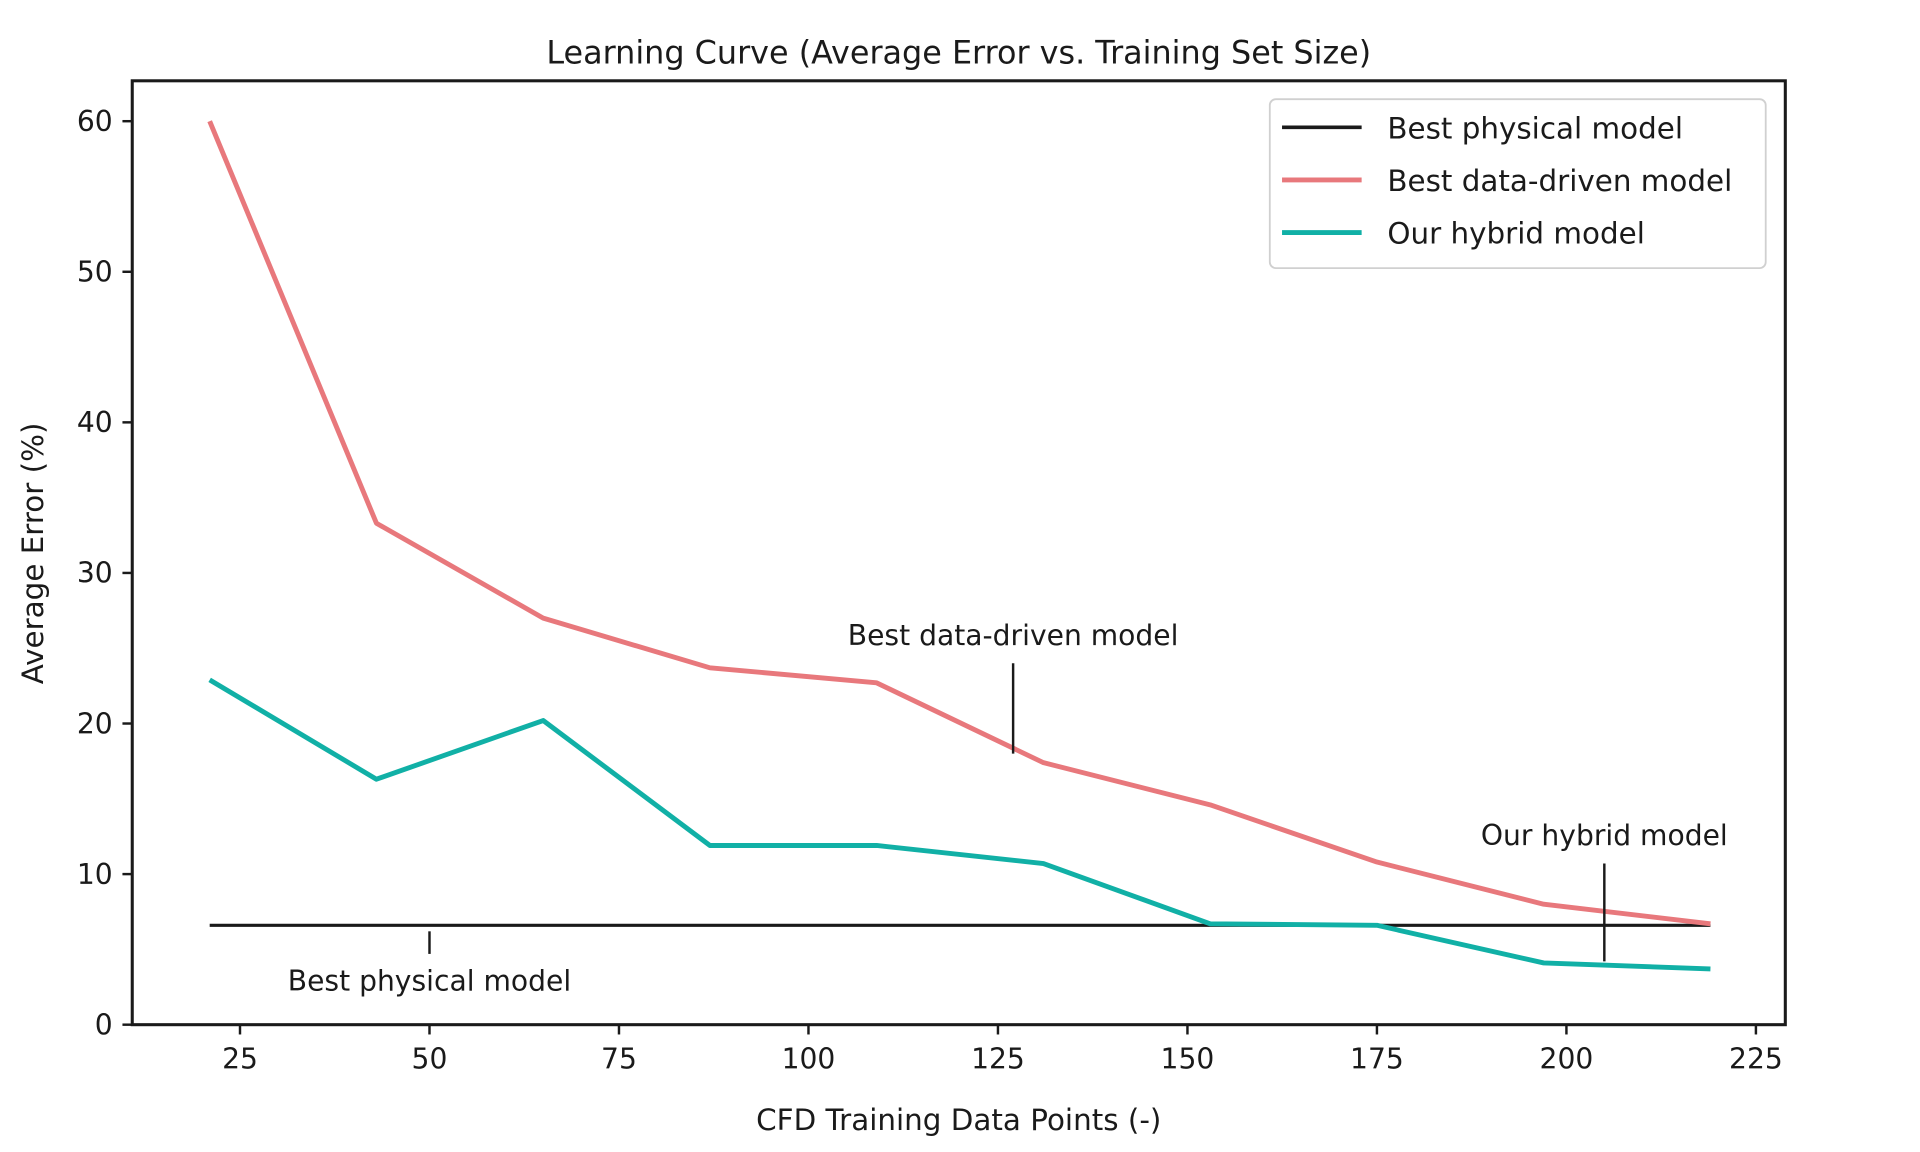 This screenshot has height=1152, width=1920. Describe the element at coordinates (1559, 181) in the screenshot. I see `legend-label: Best data-driven model` at that location.